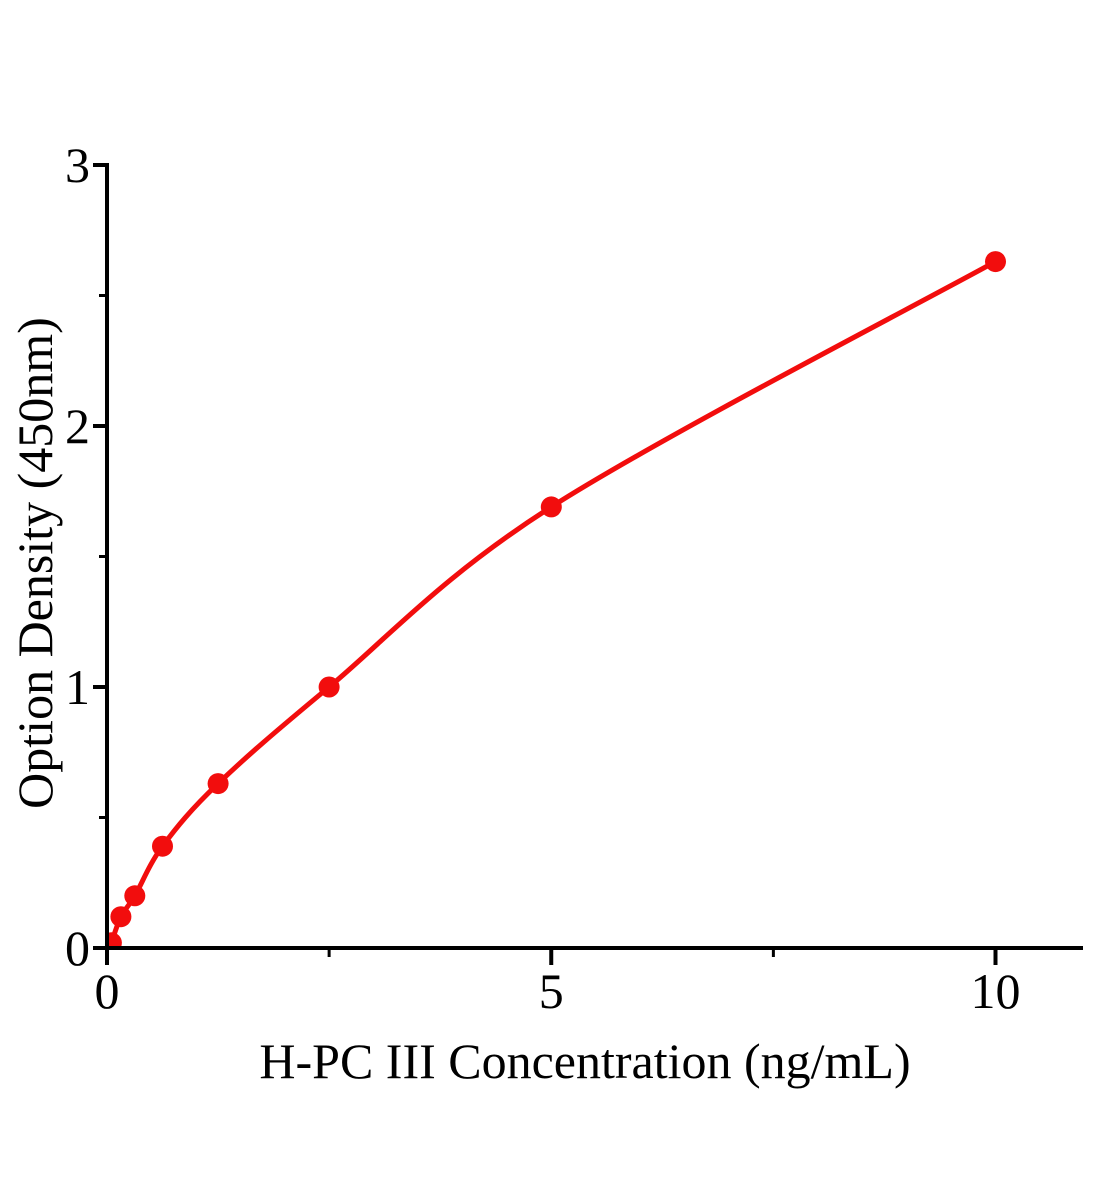  Describe the element at coordinates (77, 426) in the screenshot. I see `y-tick-label-2: 2` at that location.